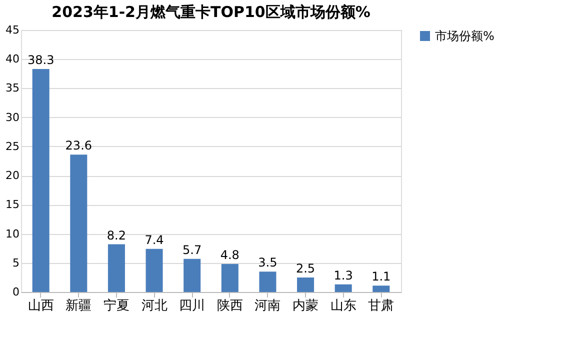 This screenshot has height=342, width=566. I want to click on y-tick-label: 25, so click(13, 146).